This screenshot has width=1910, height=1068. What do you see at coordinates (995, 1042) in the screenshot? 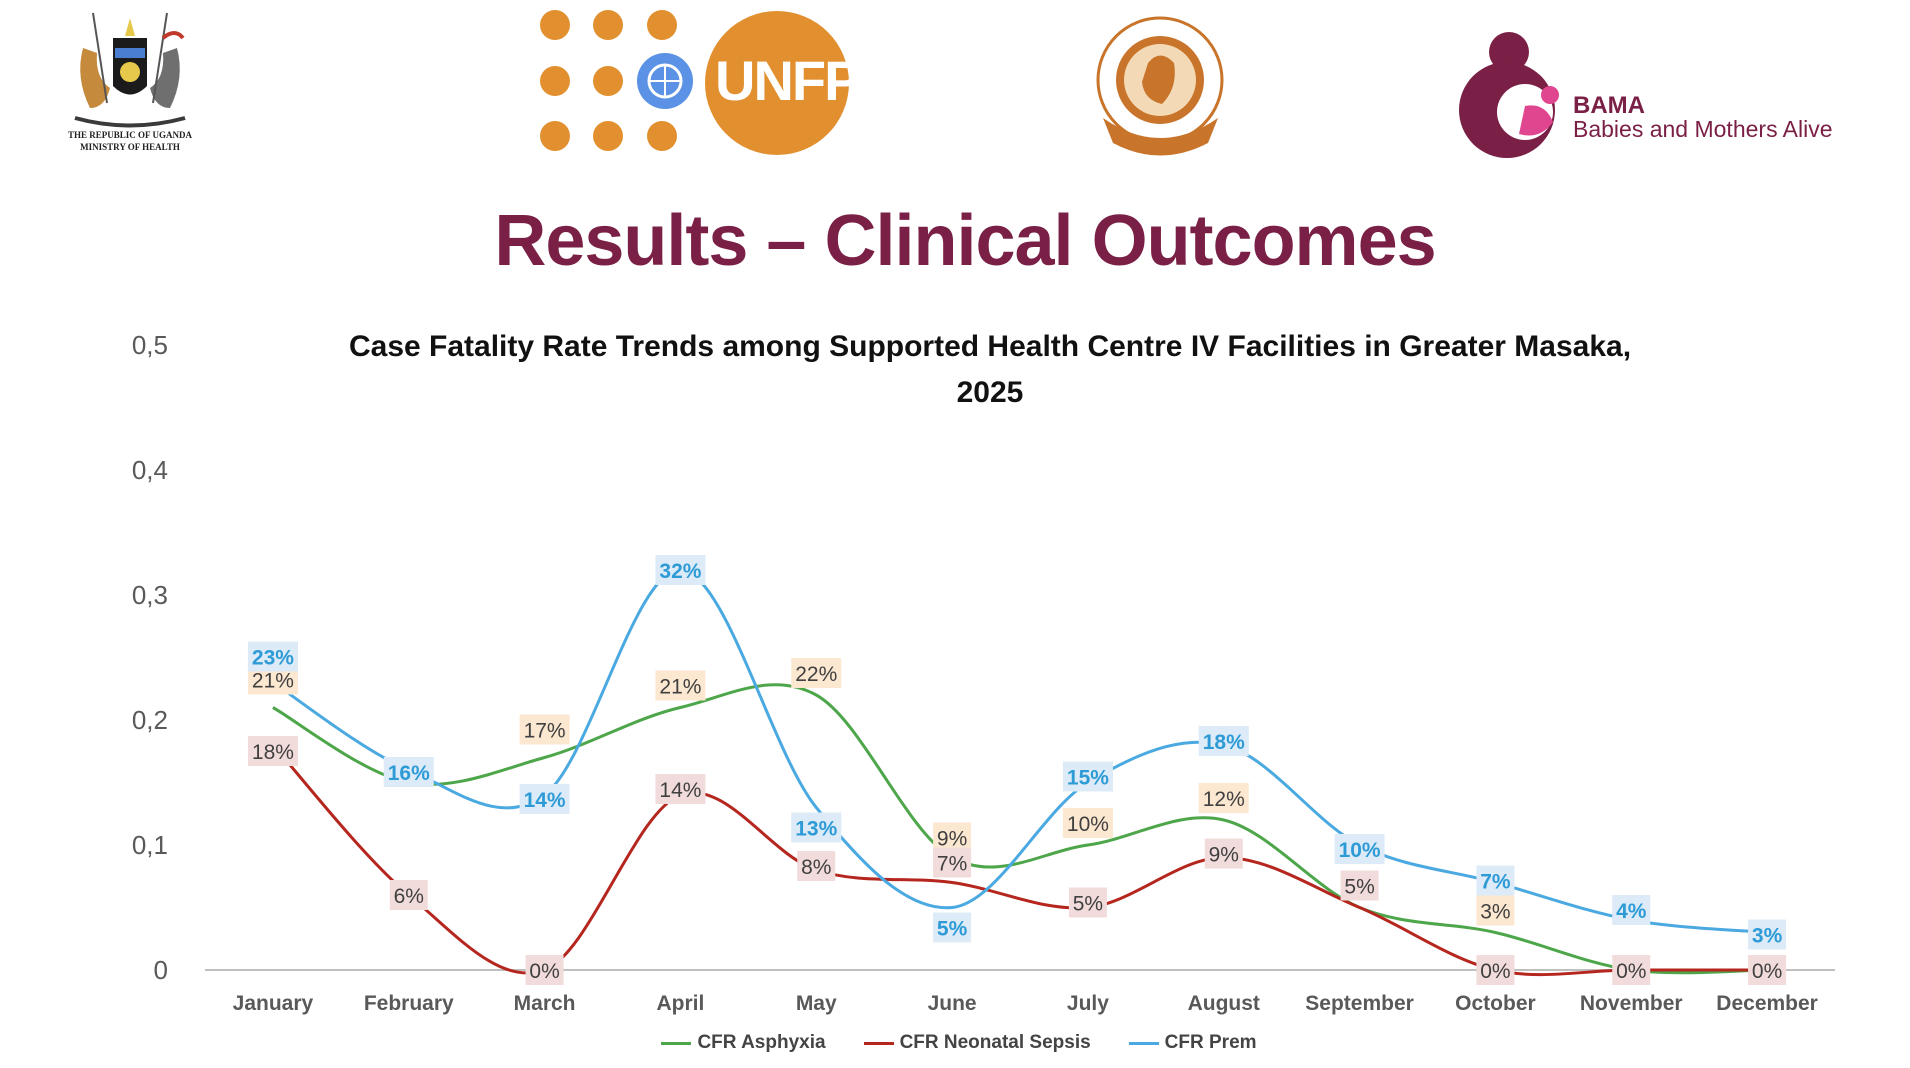
I see `legend-label: CFR Neonatal Sepsis` at bounding box center [995, 1042].